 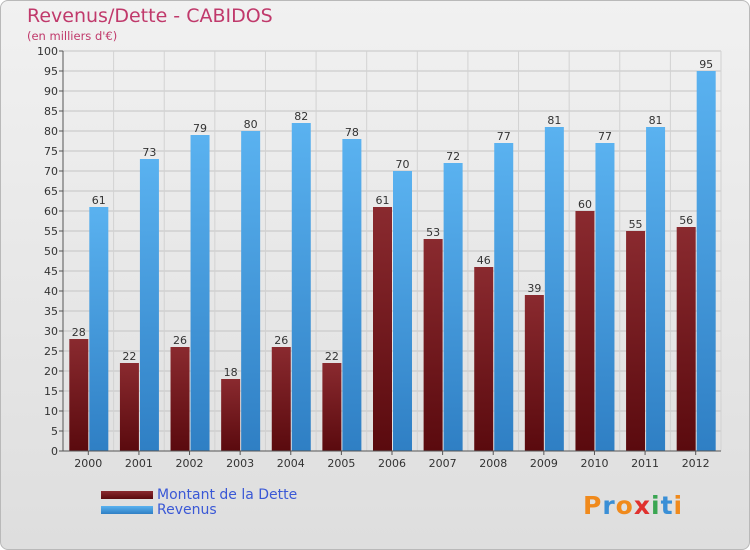 What do you see at coordinates (47, 51) in the screenshot?
I see `y-tick-label: 100` at bounding box center [47, 51].